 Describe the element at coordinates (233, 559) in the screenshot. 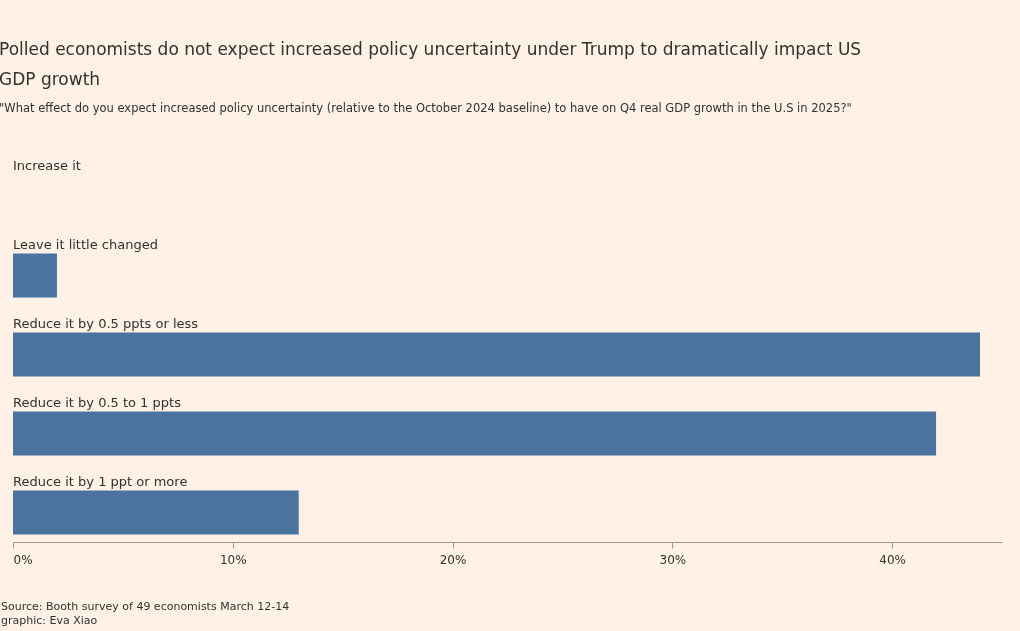

I see `x-tick-label: 10%` at that location.